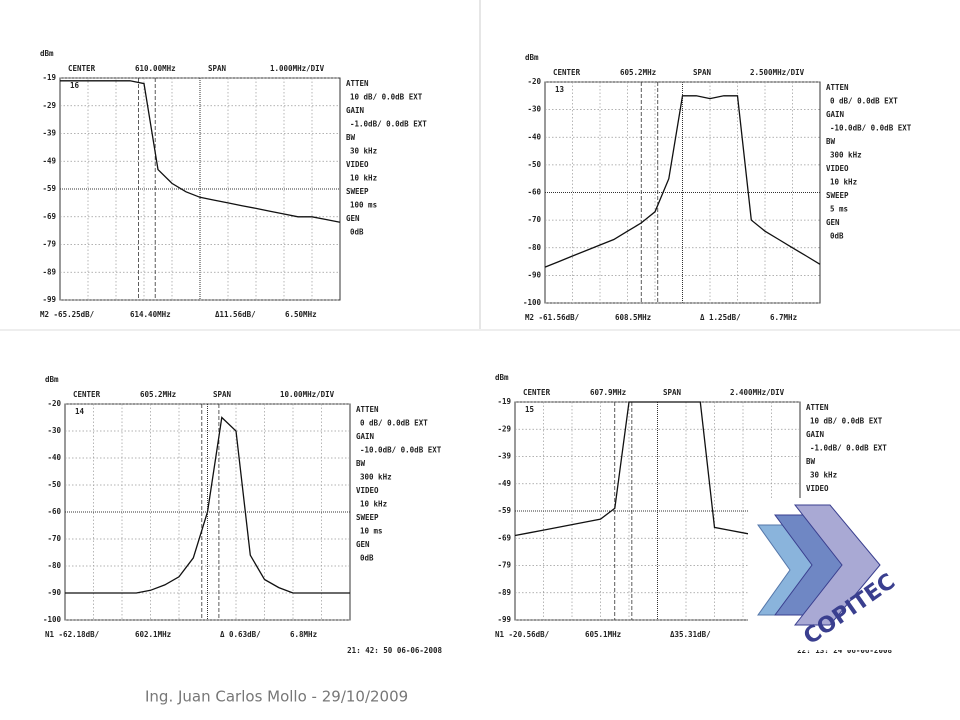 The height and width of the screenshot is (720, 960). What do you see at coordinates (49, 105) in the screenshot?
I see `y-tick-label: -29` at bounding box center [49, 105].